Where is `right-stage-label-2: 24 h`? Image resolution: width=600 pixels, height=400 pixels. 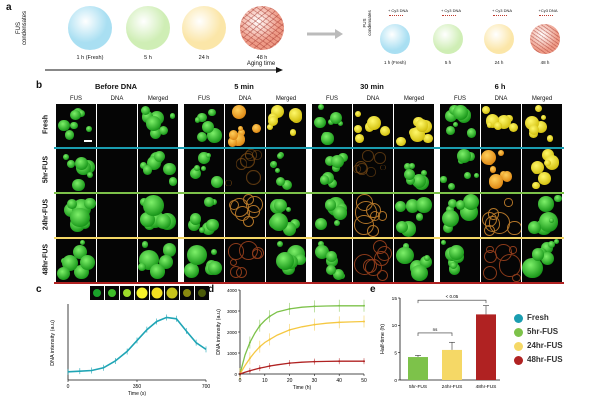
right-stage-label-2: 24 h is located at coordinates (499, 62).